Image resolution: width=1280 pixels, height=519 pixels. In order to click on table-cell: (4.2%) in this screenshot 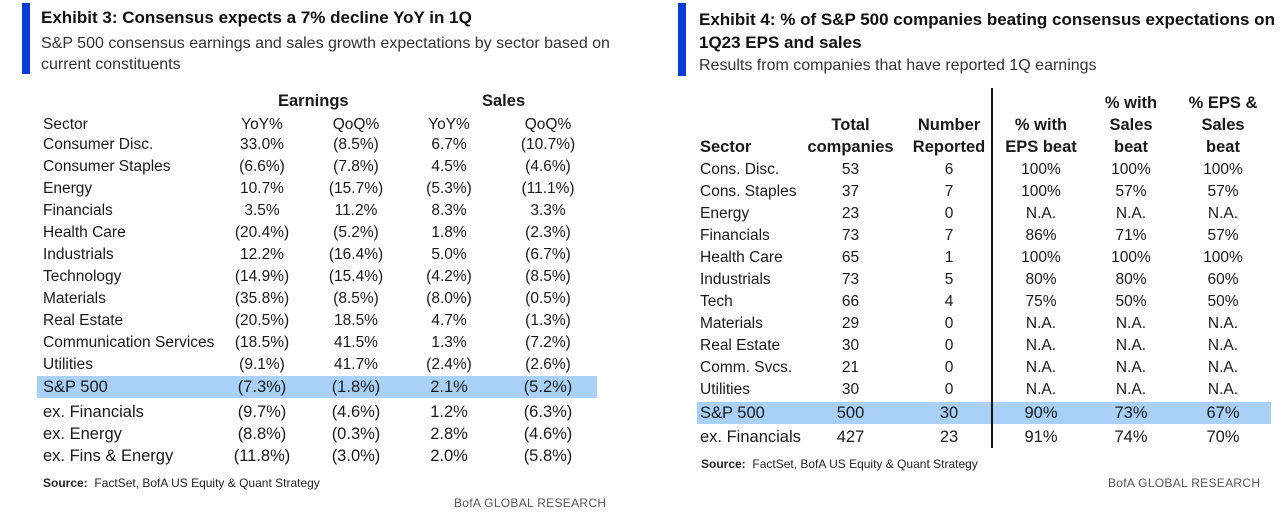, I will do `click(449, 276)`.